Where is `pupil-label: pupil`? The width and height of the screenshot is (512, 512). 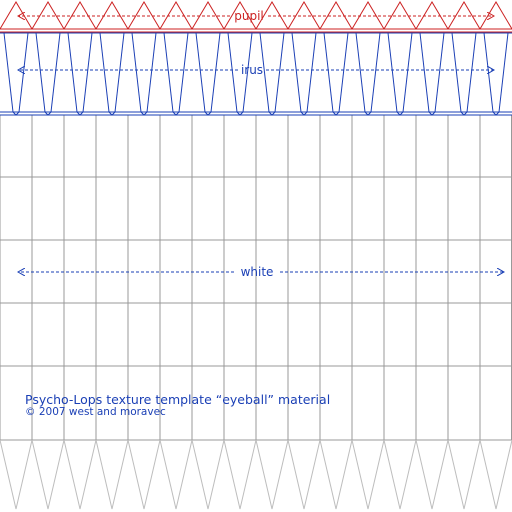 pupil-label: pupil is located at coordinates (249, 16).